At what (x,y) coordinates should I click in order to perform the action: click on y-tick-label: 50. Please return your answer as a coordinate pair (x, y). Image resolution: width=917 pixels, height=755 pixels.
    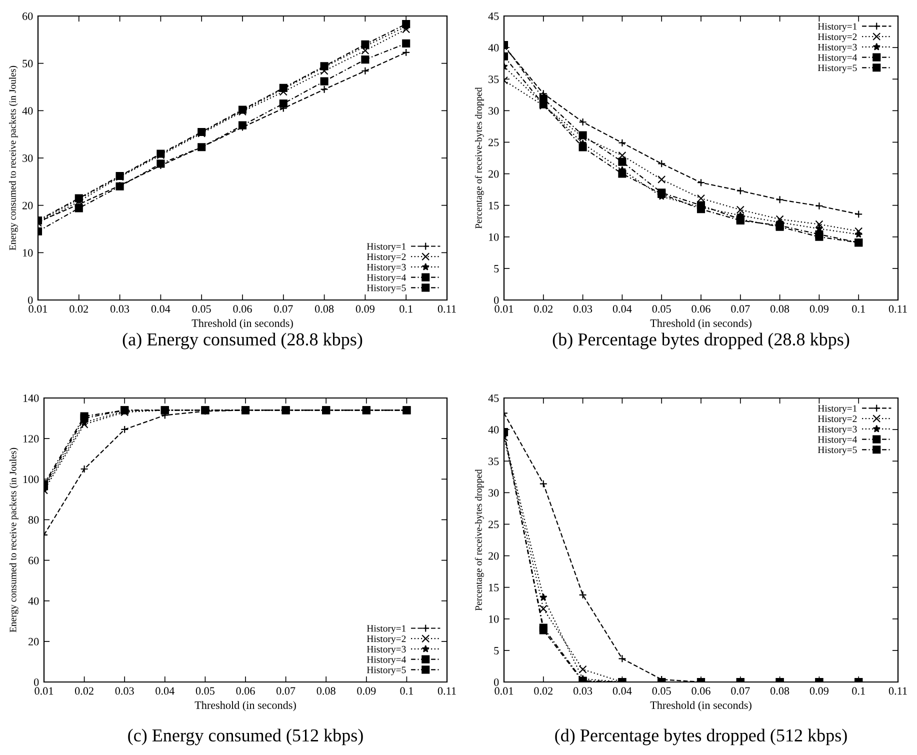
    Looking at the image, I should click on (27, 64).